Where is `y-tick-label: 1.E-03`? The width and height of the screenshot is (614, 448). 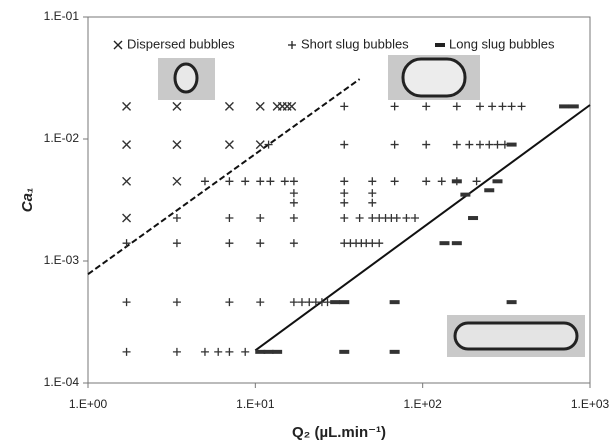
y-tick-label: 1.E-03 is located at coordinates (62, 260).